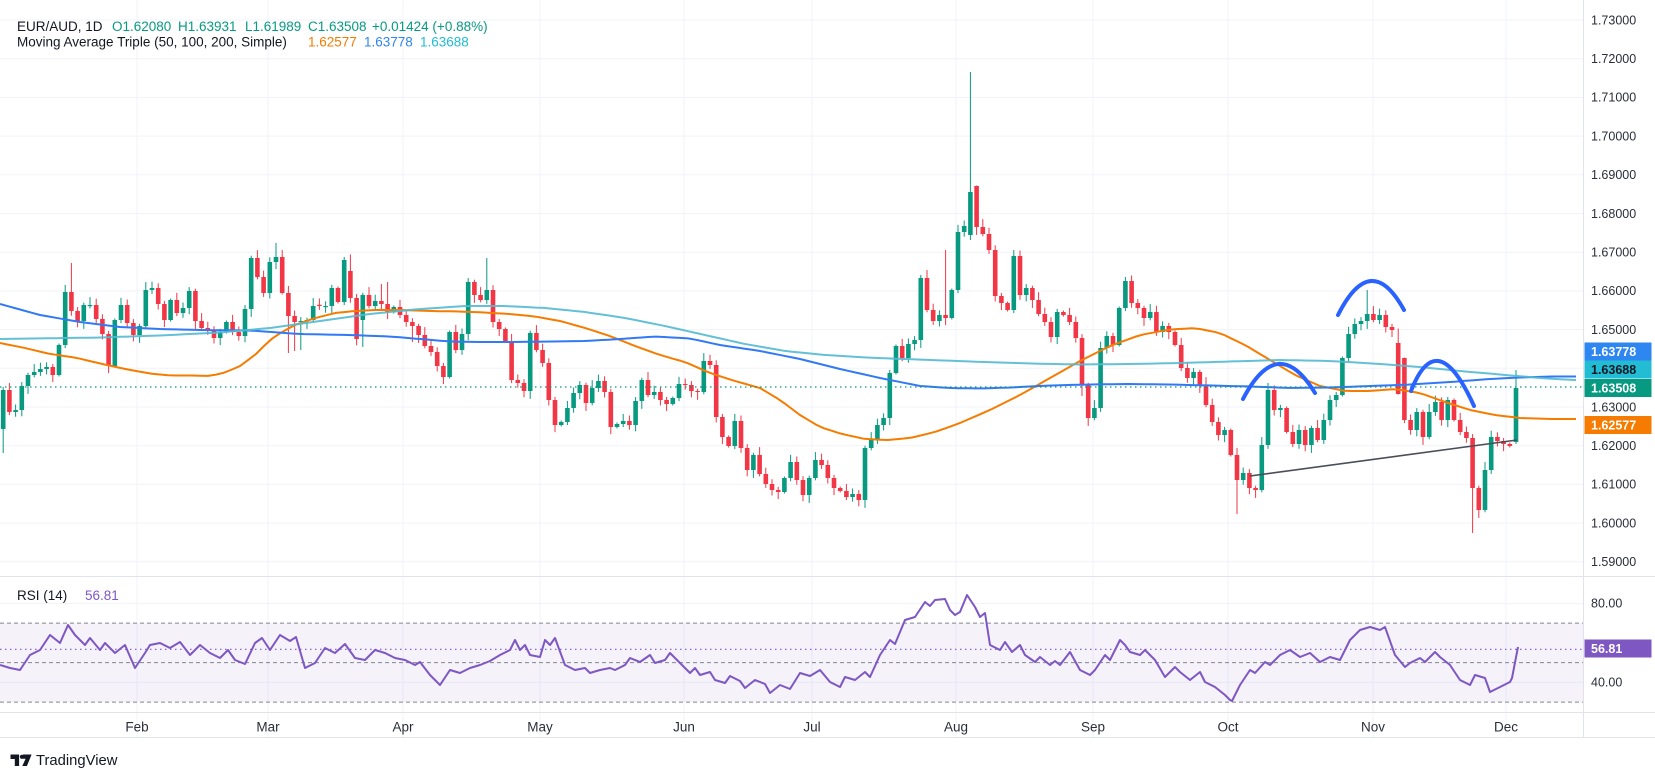 This screenshot has width=1655, height=779. What do you see at coordinates (540, 727) in the screenshot?
I see `svg-text: May` at bounding box center [540, 727].